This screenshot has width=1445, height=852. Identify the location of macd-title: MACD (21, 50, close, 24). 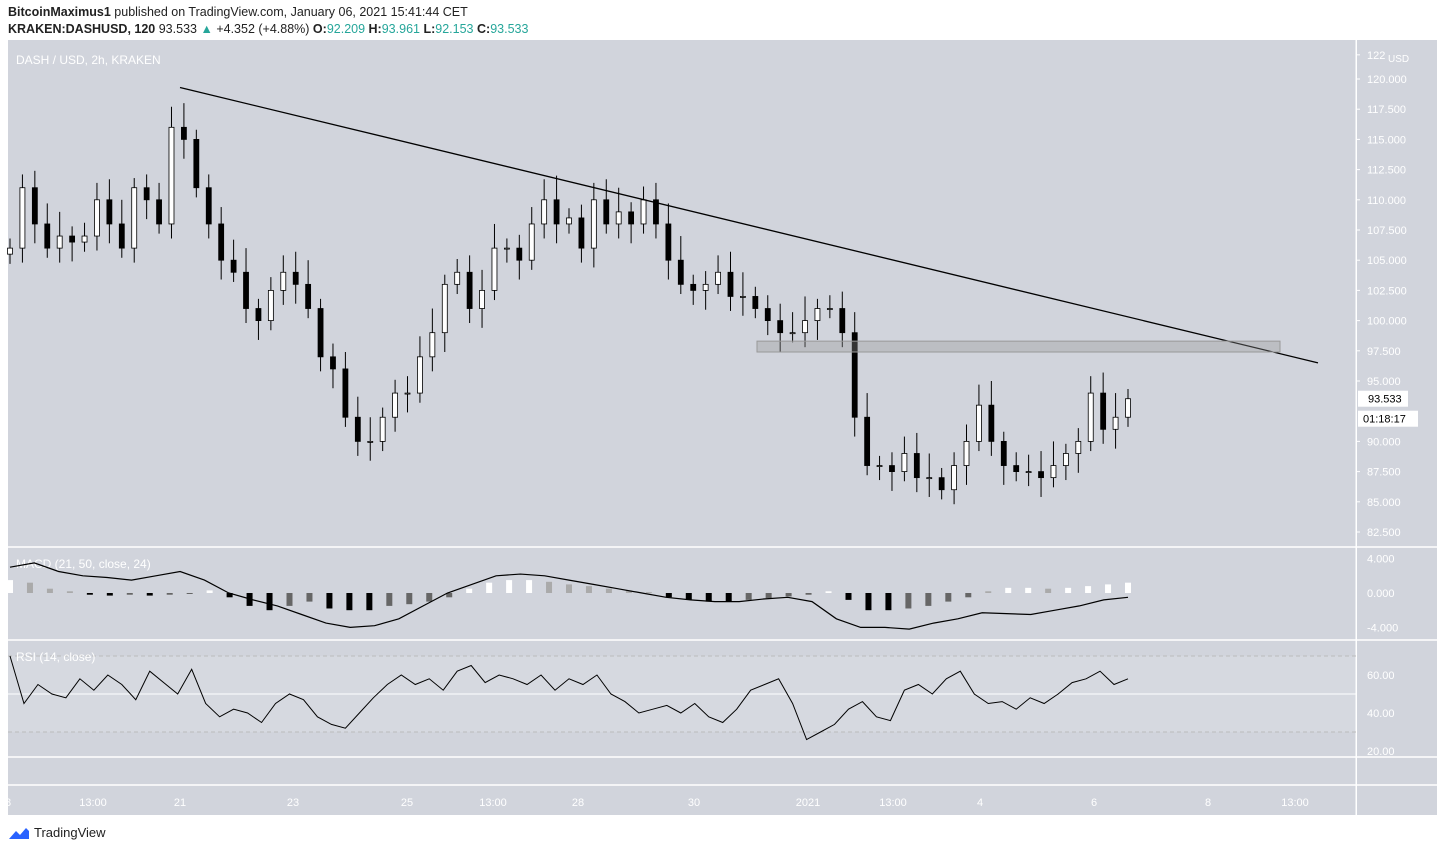
(83, 564).